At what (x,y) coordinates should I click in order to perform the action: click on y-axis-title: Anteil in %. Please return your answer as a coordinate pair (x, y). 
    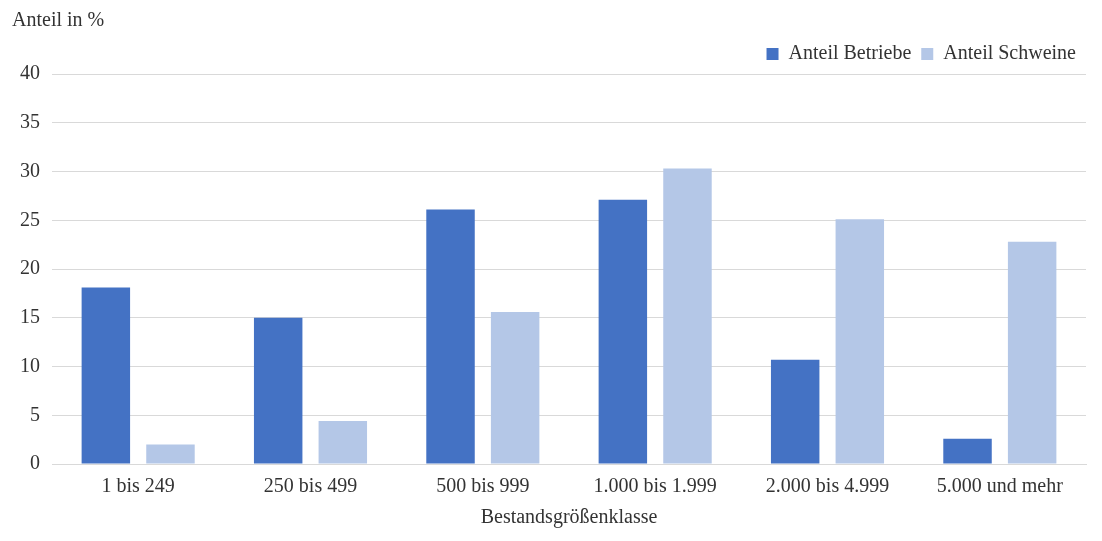
    Looking at the image, I should click on (58, 20).